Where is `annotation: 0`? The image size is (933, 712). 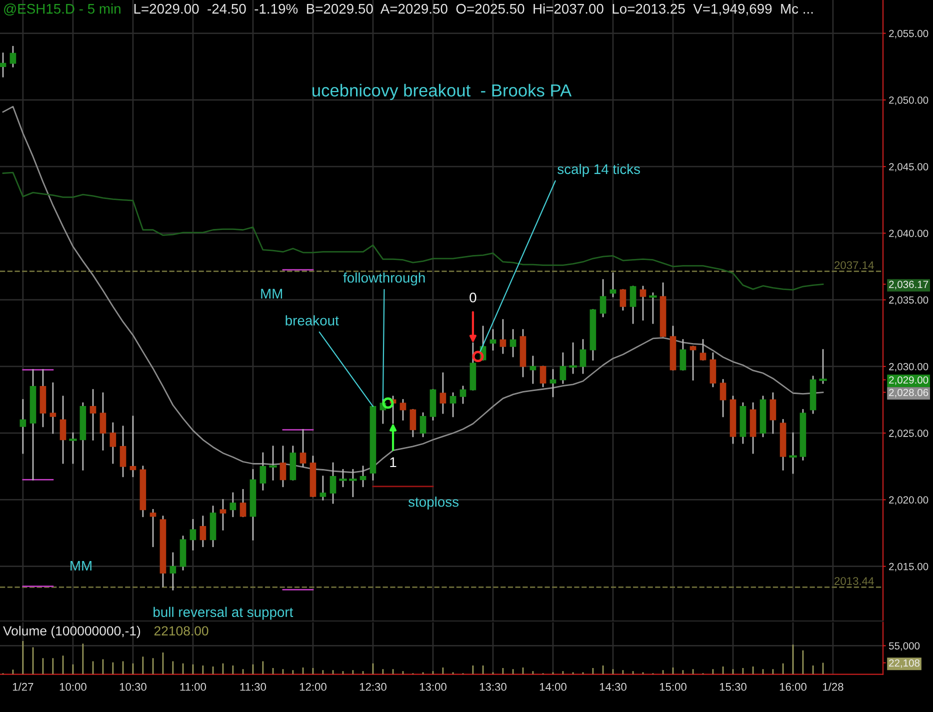 annotation: 0 is located at coordinates (473, 297).